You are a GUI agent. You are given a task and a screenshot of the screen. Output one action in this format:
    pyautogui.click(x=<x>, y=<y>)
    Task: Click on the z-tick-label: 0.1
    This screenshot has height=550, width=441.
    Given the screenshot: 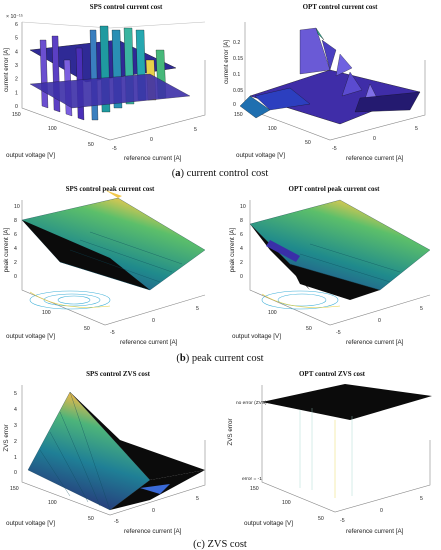 What is the action you would take?
    pyautogui.click(x=236, y=75)
    